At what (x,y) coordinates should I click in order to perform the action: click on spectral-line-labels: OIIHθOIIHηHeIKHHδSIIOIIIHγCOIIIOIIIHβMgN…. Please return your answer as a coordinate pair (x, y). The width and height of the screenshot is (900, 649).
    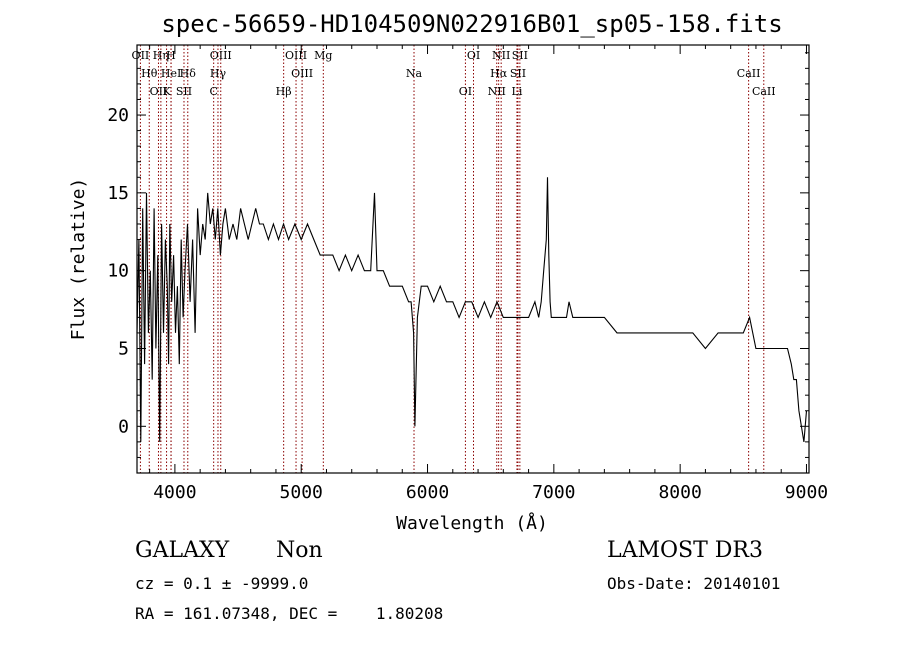
    Looking at the image, I should click on (454, 73).